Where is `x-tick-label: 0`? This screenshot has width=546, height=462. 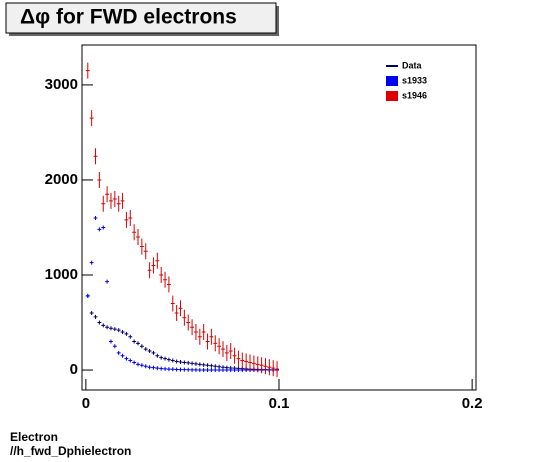 x-tick-label: 0 is located at coordinates (86, 403).